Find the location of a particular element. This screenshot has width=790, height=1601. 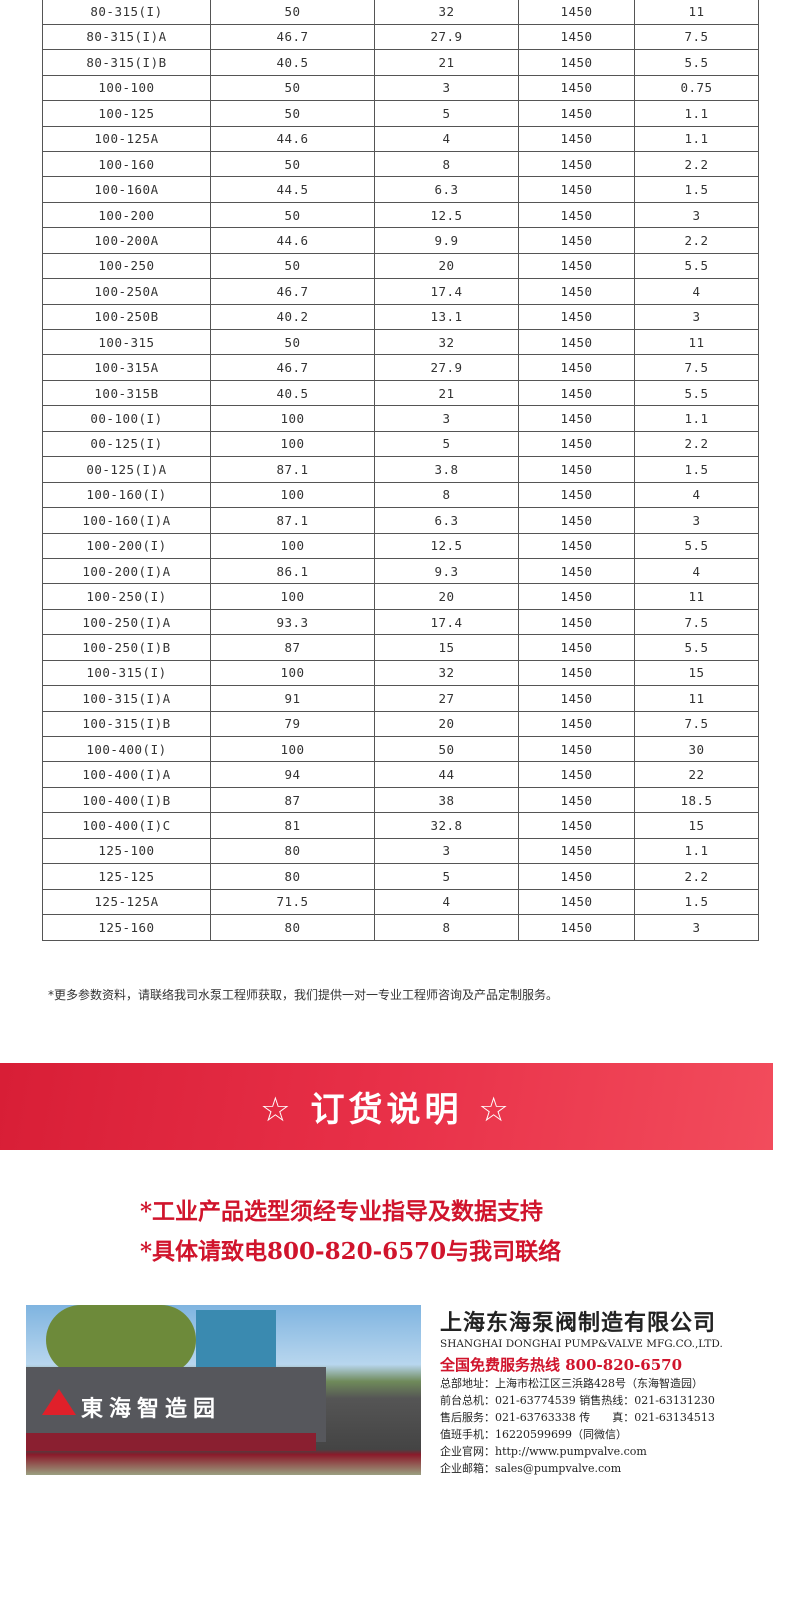

table-row: 100-315(I)B 79 20 1450 7.5 is located at coordinates (400, 724).